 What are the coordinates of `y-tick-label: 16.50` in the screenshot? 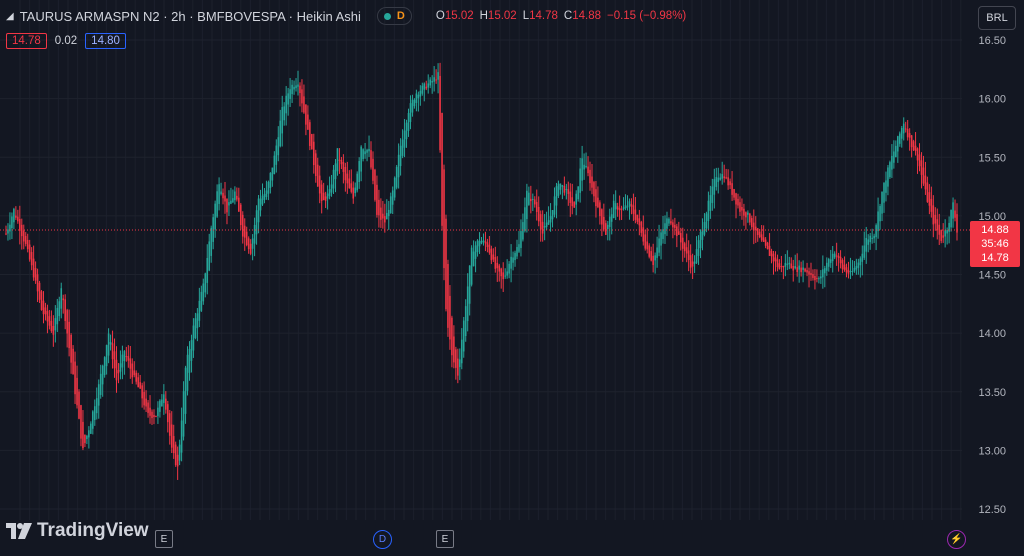 It's located at (992, 41).